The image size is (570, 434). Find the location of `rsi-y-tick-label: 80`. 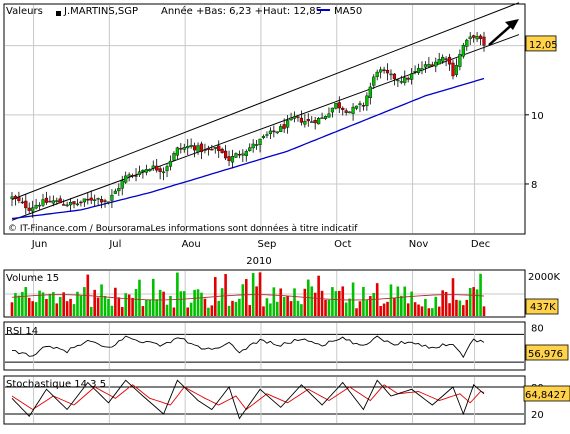

rsi-y-tick-label: 80 is located at coordinates (537, 328).